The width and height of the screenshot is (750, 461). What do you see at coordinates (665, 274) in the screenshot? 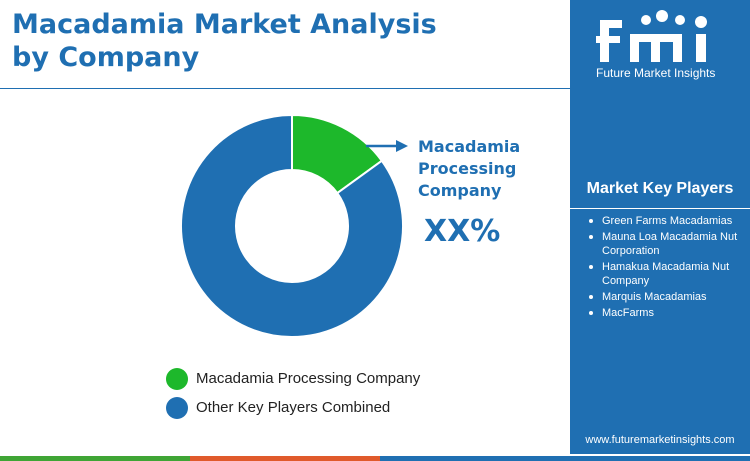
I see `key-player-item: Hamakua Macadamia Nut Company` at bounding box center [665, 274].